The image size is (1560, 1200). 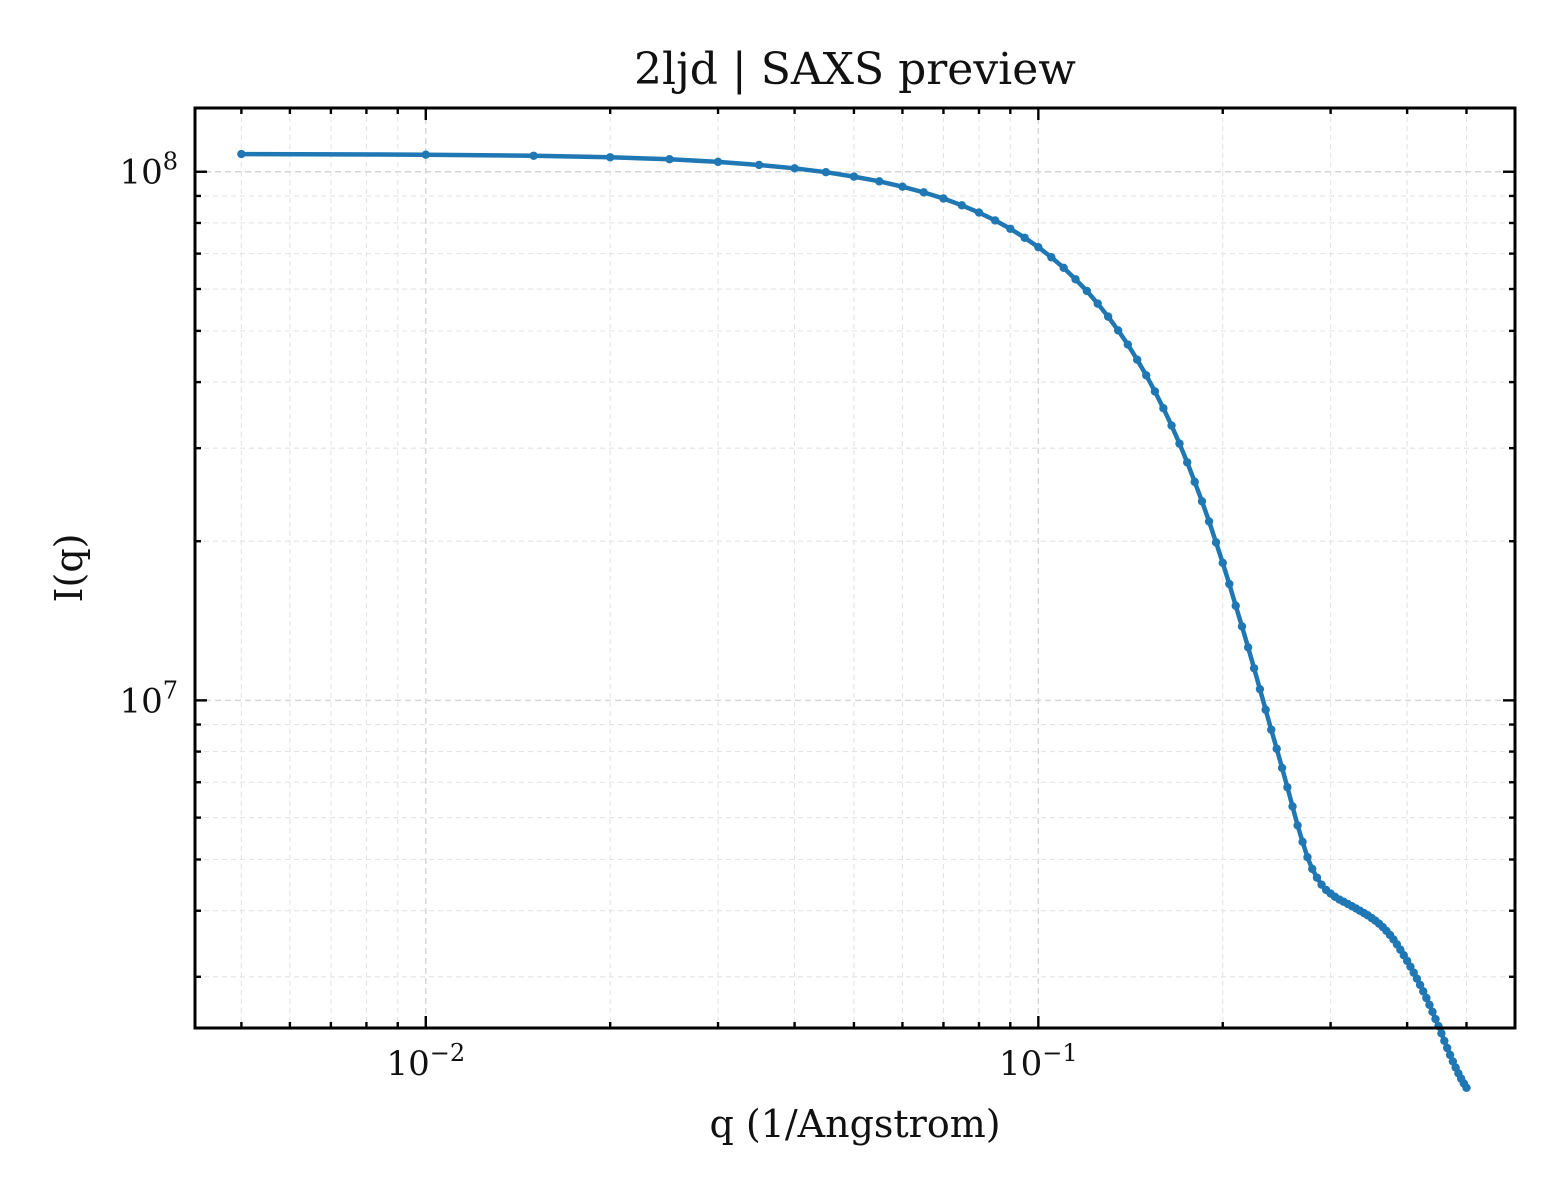 I want to click on y-tick-label: 10⁷, so click(x=148, y=698).